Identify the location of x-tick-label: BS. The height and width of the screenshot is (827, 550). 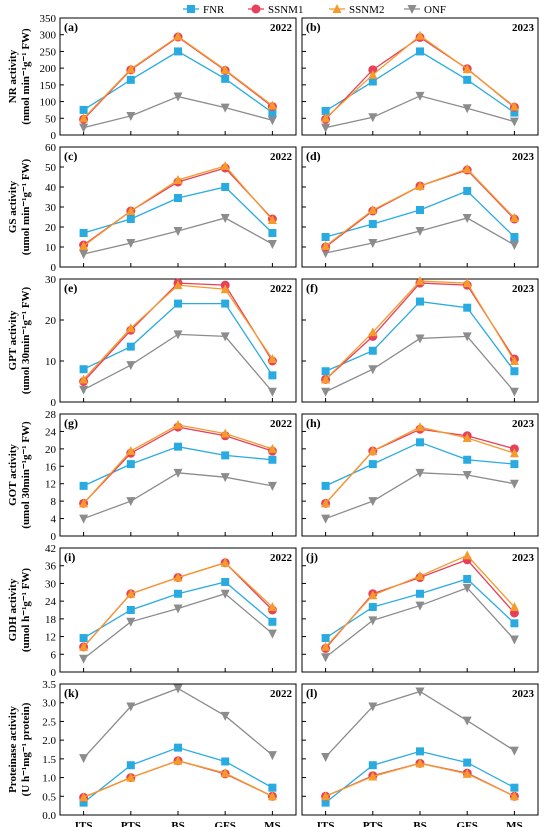
(419, 823).